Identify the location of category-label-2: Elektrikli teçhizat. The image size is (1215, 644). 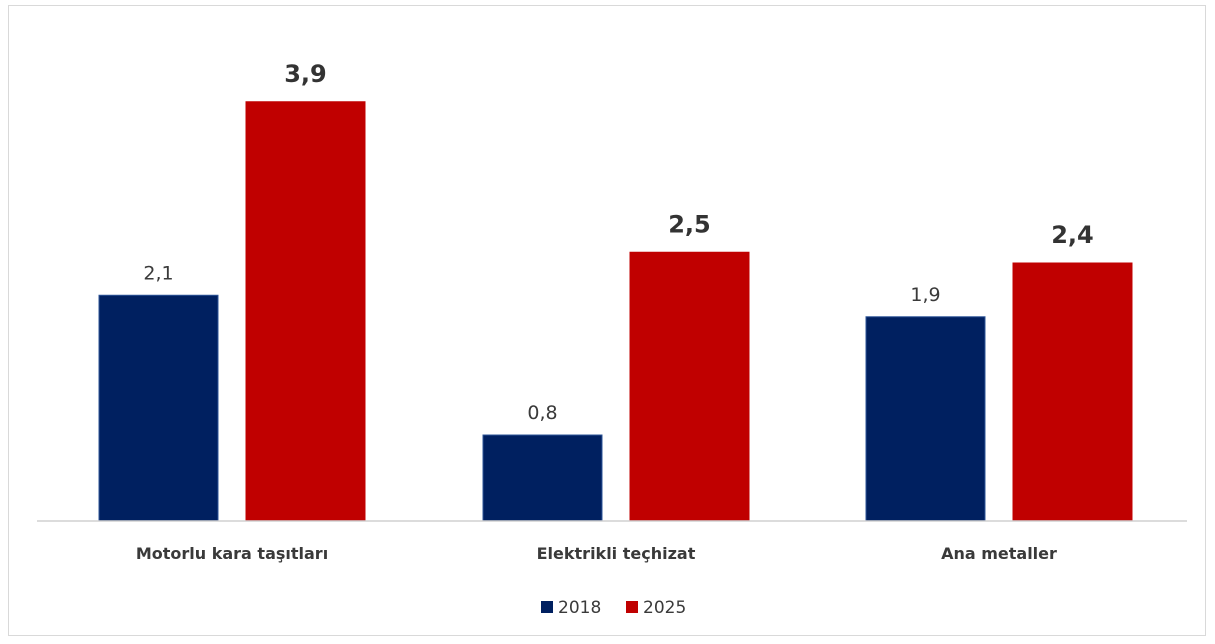
(616, 553).